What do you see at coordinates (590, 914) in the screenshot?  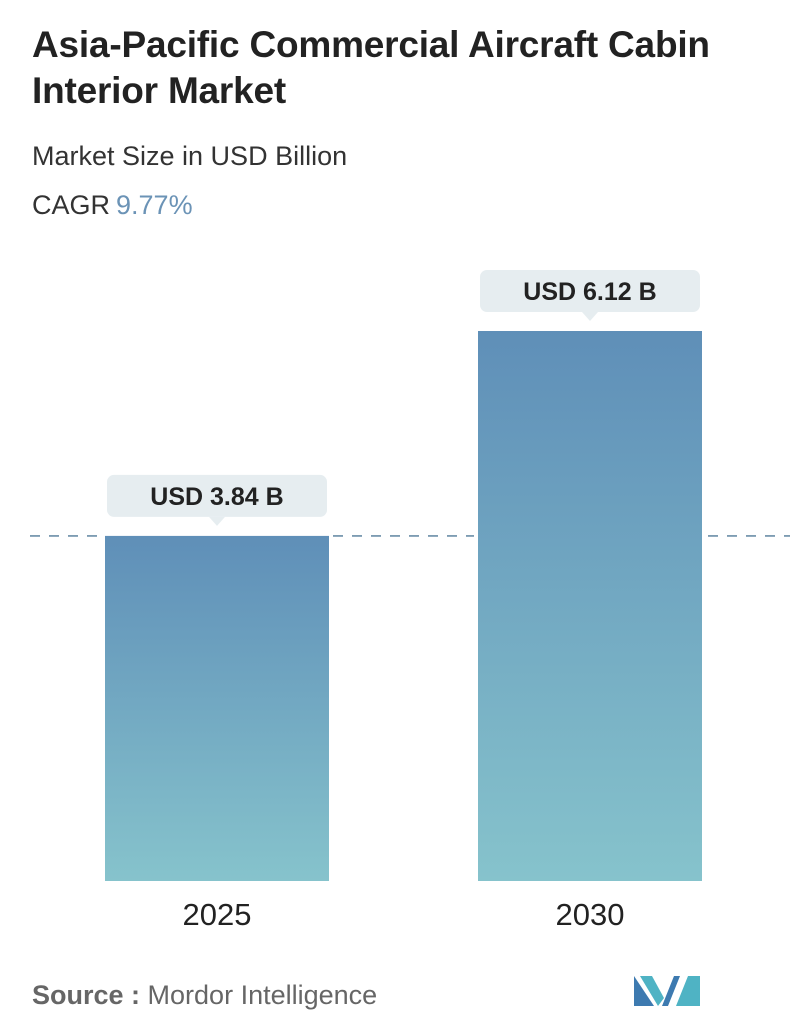 I see `x-tick-label-2030: 2030` at bounding box center [590, 914].